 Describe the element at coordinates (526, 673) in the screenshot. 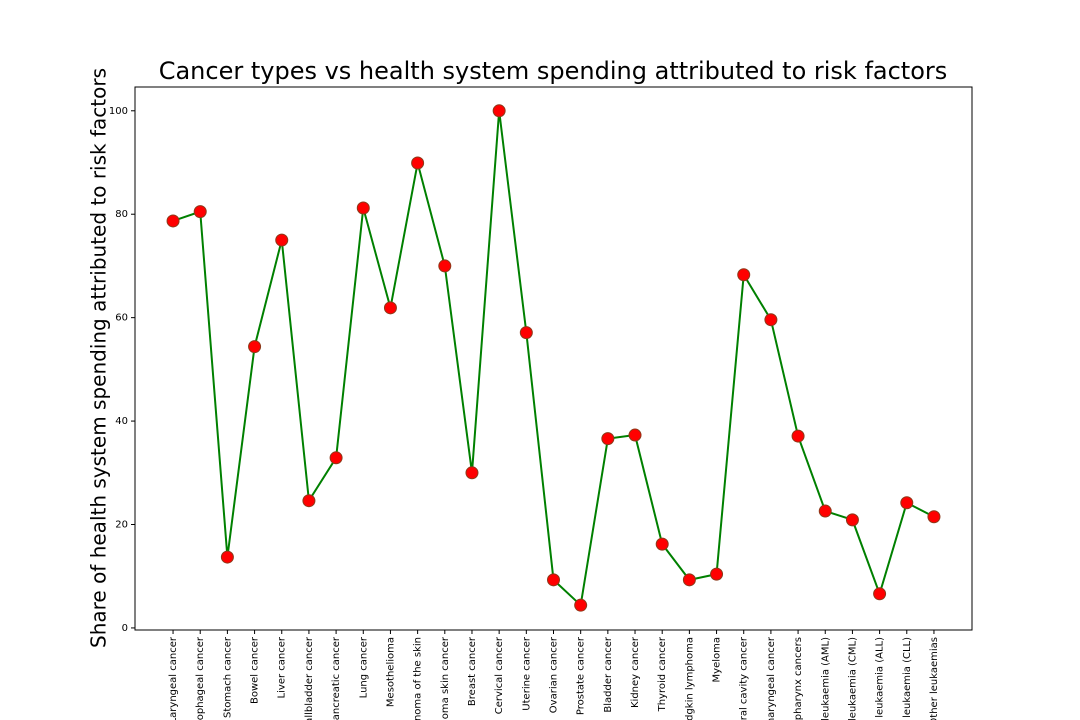

I see `x-tick-label: Uterine cancer` at that location.